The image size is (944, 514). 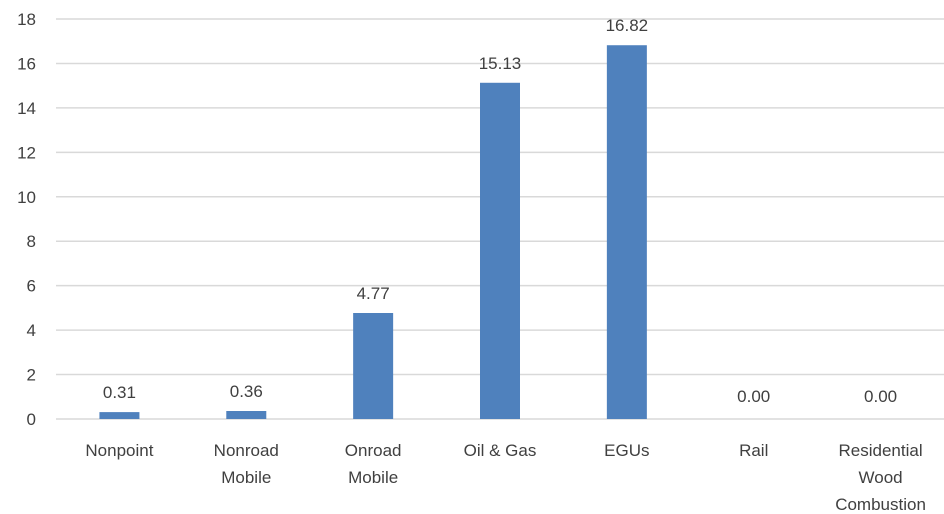 I want to click on category-label-line: Nonpoint, so click(x=119, y=450).